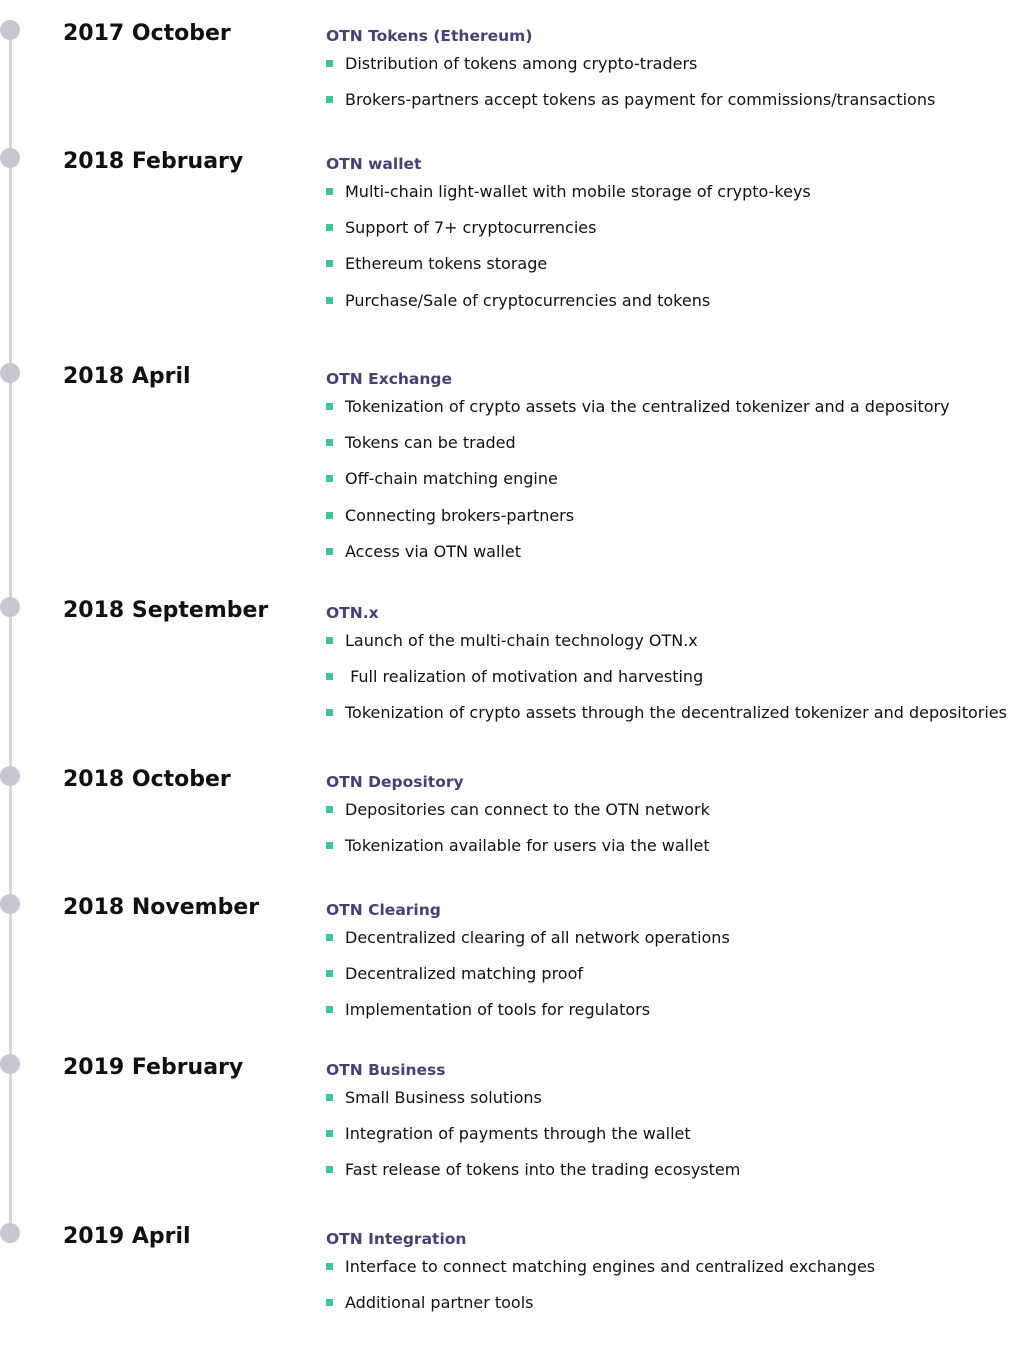  What do you see at coordinates (153, 161) in the screenshot?
I see `milestone-date: 2018 February` at bounding box center [153, 161].